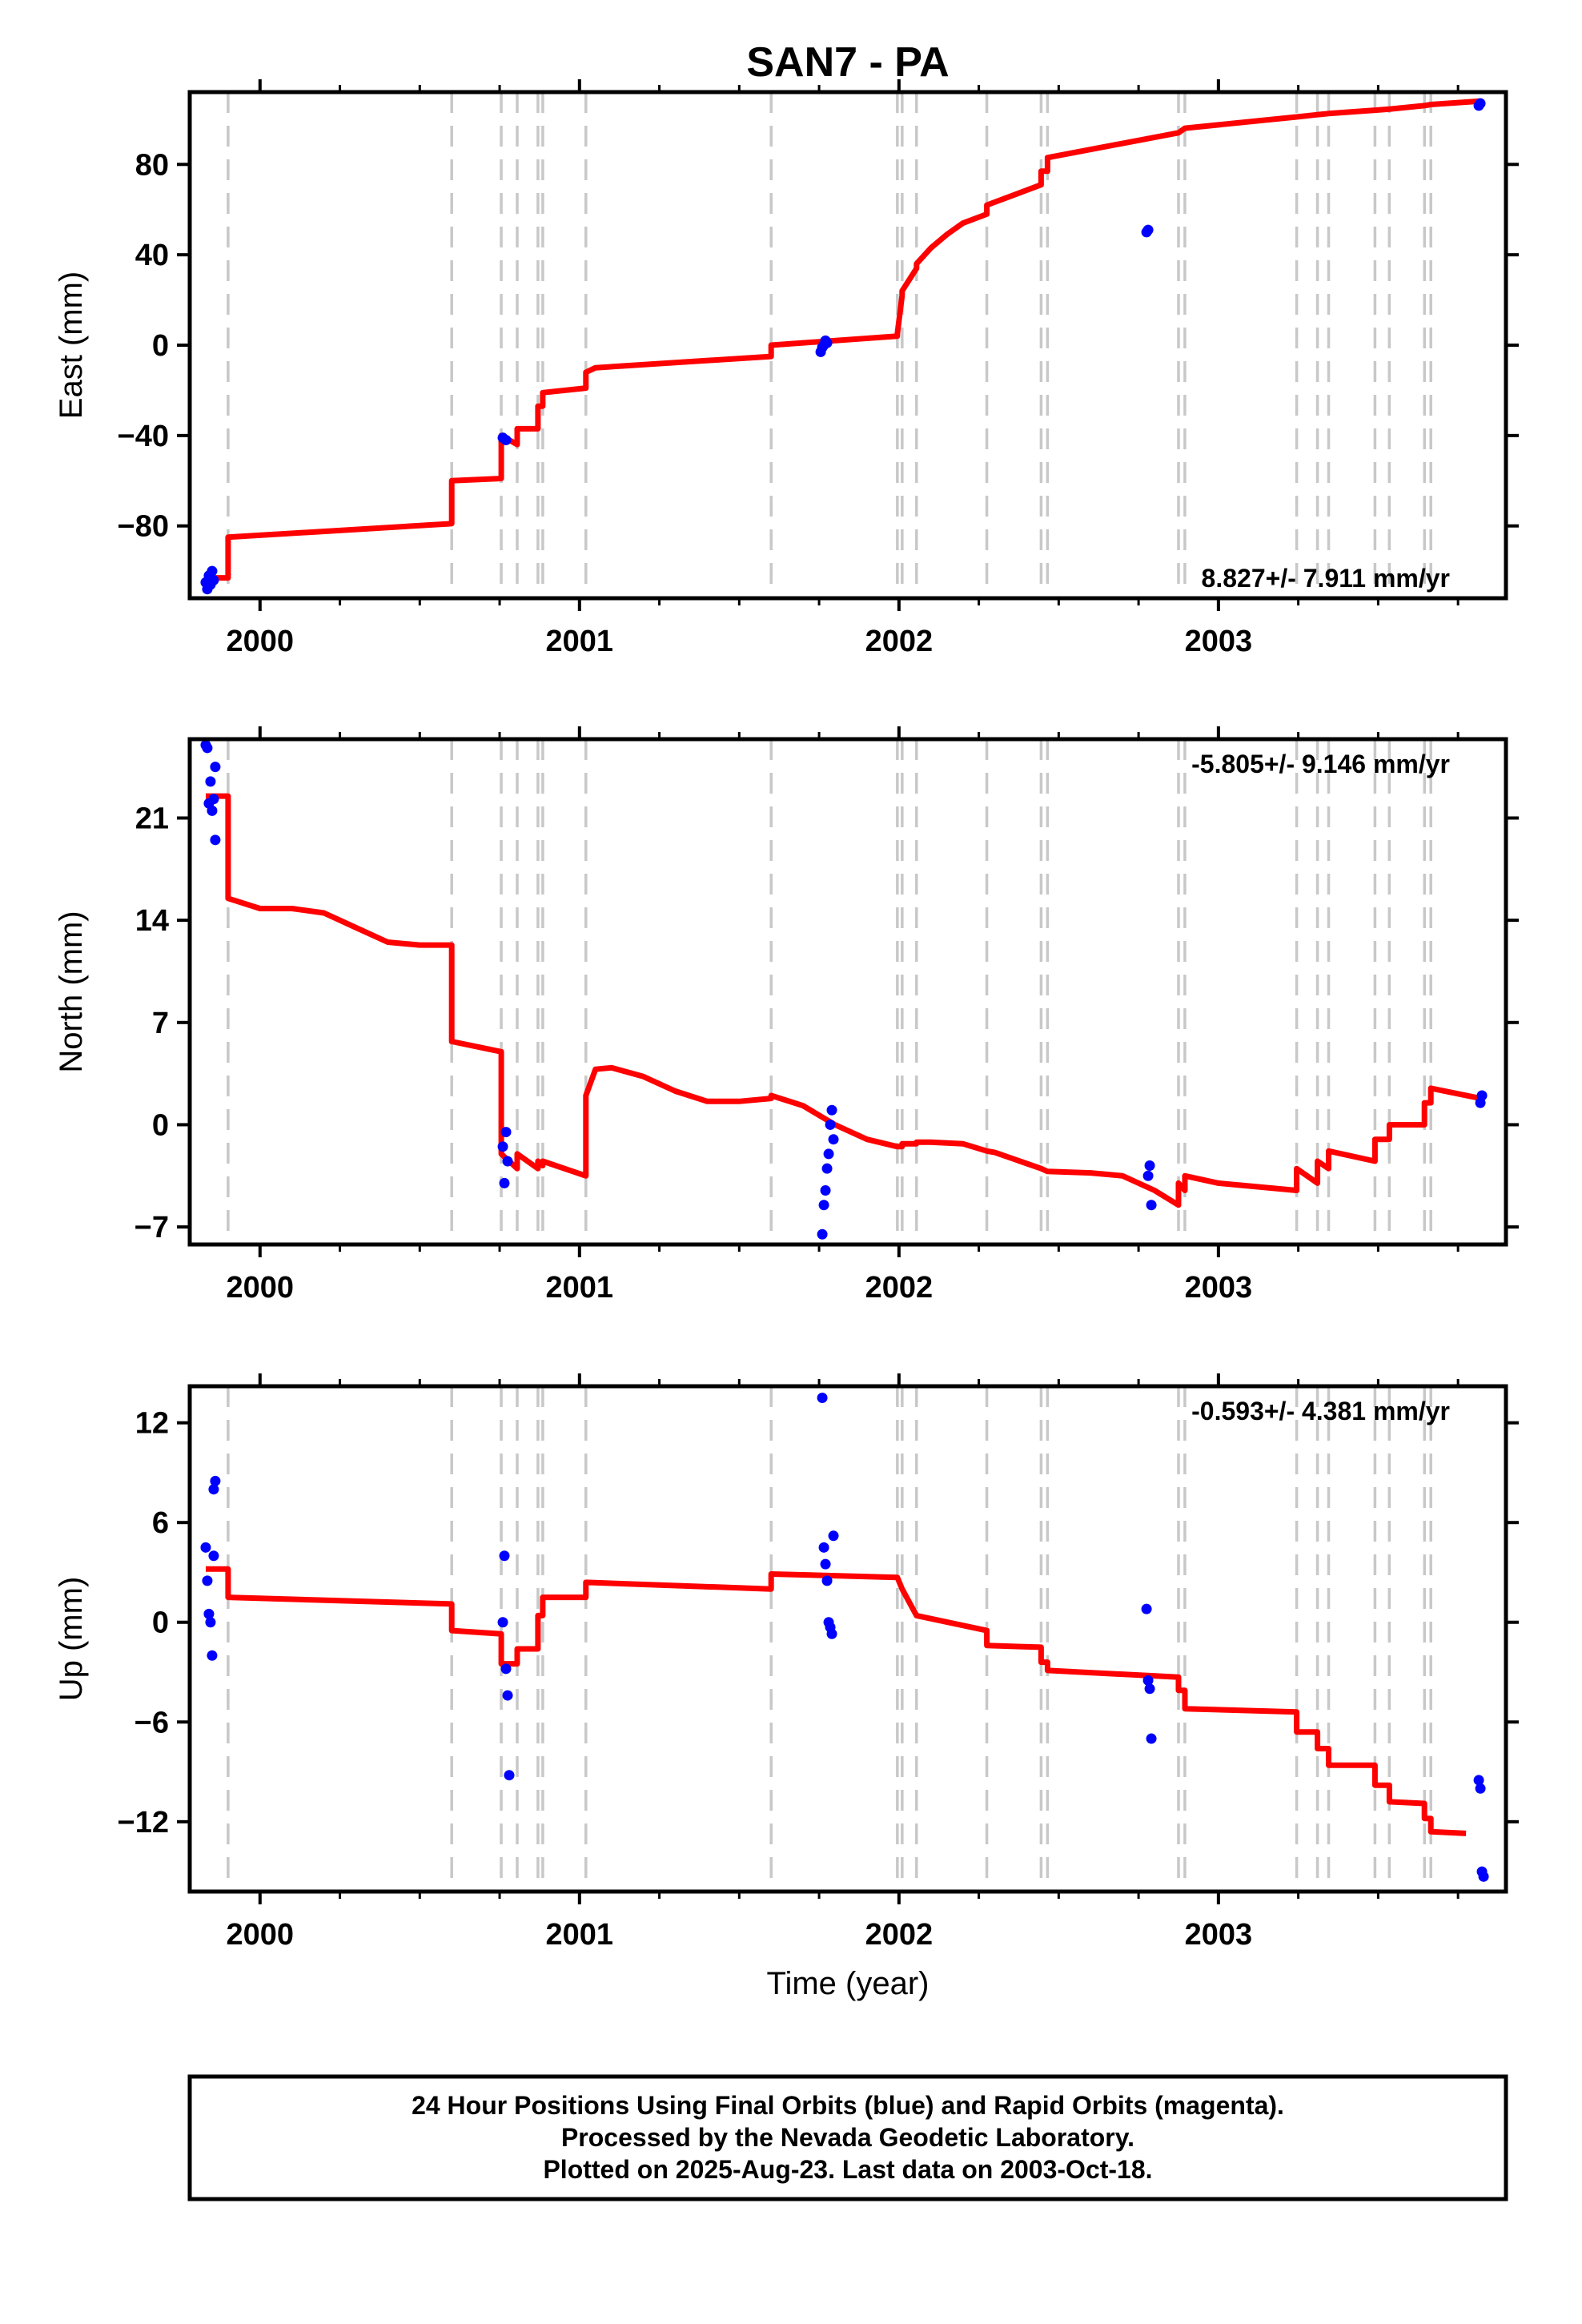  Describe the element at coordinates (900, 1288) in the screenshot. I see `north-x-tick-label: 2002` at that location.